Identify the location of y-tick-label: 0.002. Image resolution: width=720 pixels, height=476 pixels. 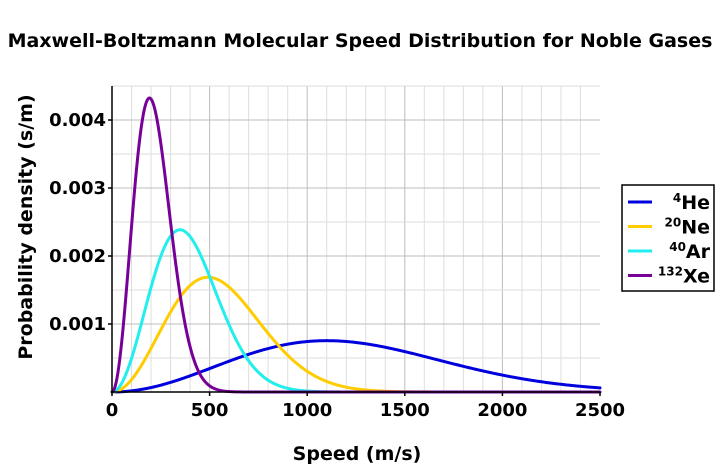
(77, 256).